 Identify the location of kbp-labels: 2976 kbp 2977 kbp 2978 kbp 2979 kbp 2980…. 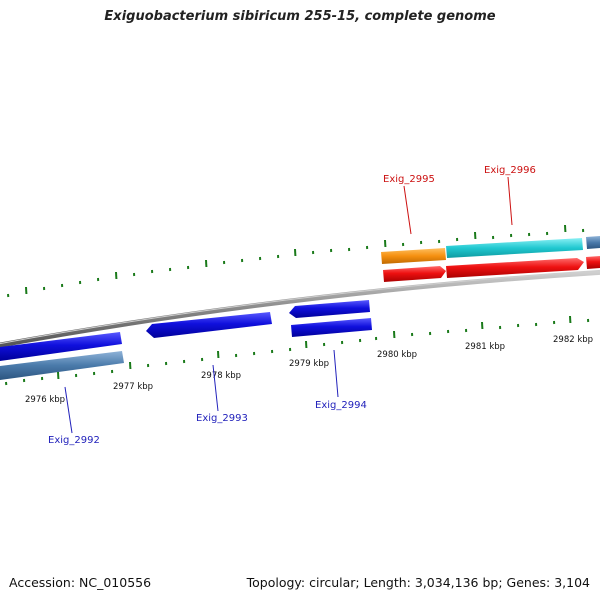
(309, 370).